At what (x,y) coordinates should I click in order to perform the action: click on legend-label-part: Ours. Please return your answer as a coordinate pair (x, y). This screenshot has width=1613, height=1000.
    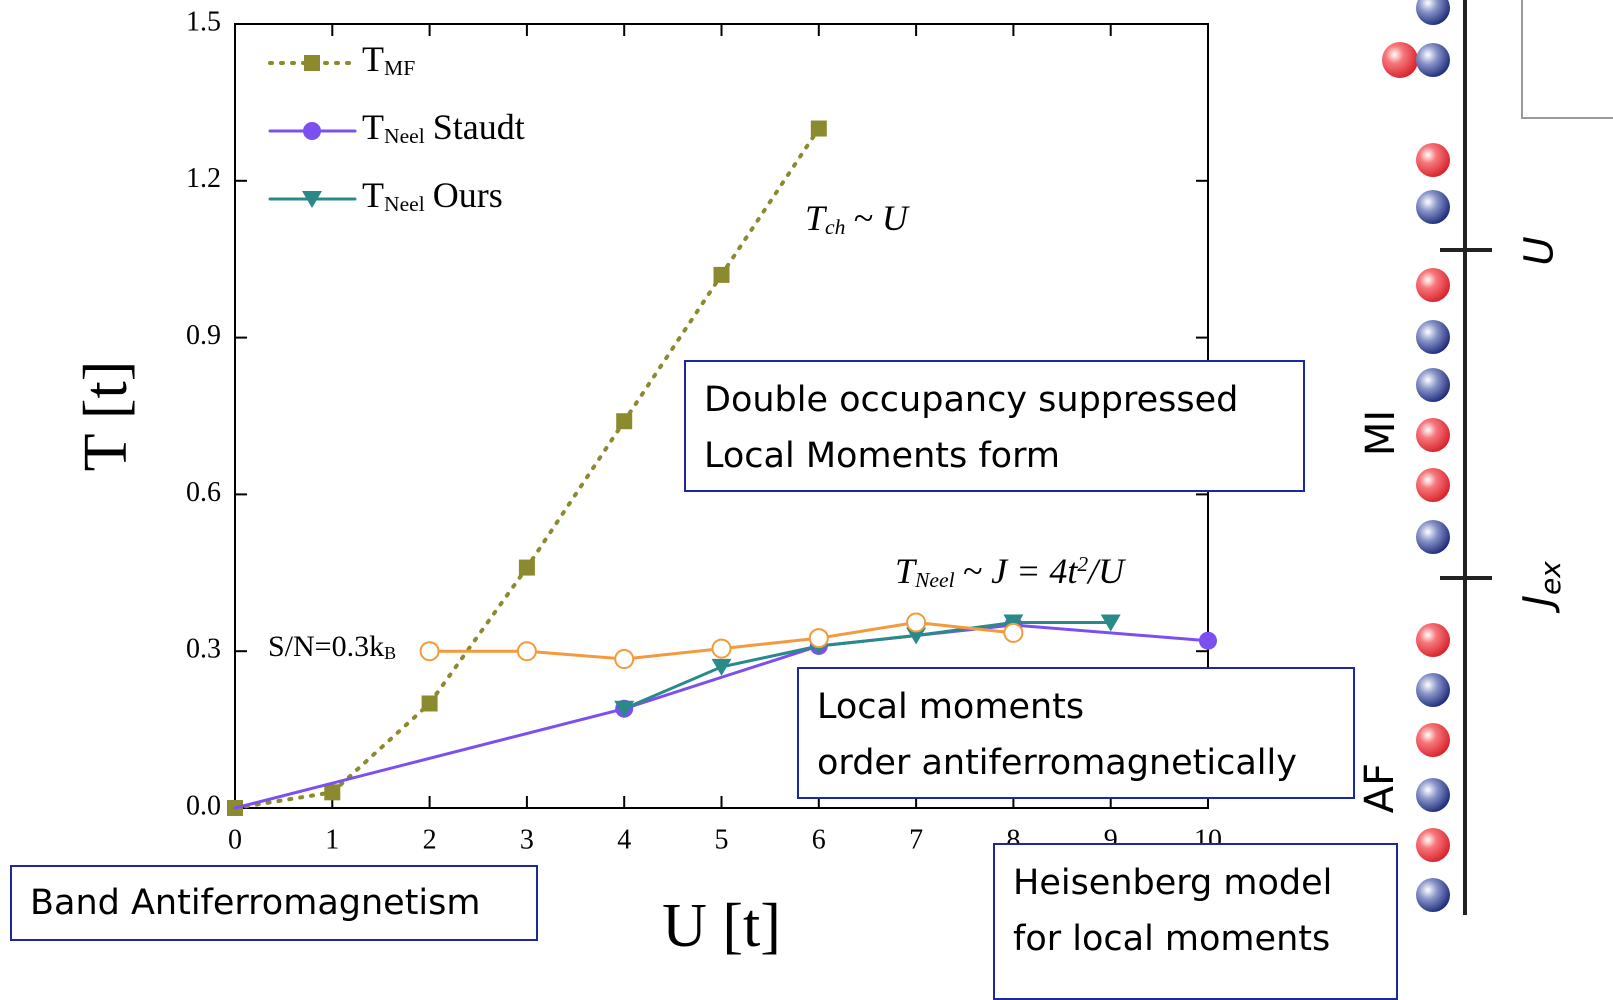
    Looking at the image, I should click on (468, 195).